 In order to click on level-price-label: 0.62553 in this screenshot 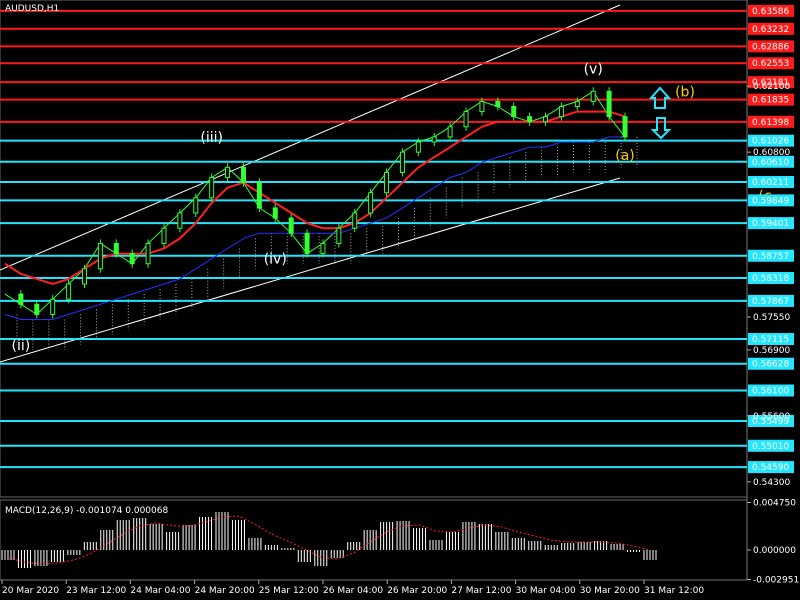, I will do `click(770, 64)`.